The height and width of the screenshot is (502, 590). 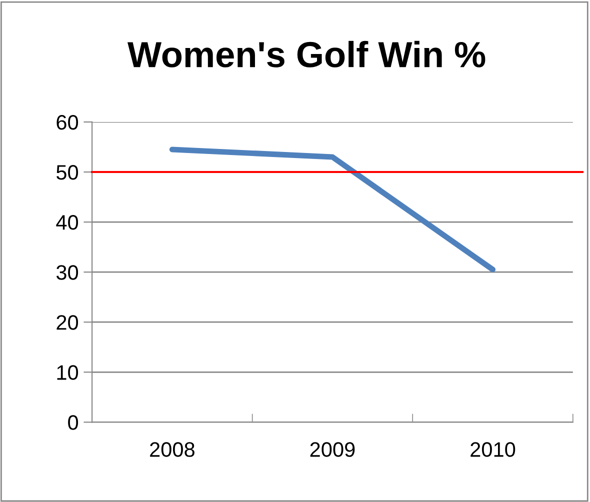 What do you see at coordinates (67, 172) in the screenshot?
I see `y-tick-label: 50` at bounding box center [67, 172].